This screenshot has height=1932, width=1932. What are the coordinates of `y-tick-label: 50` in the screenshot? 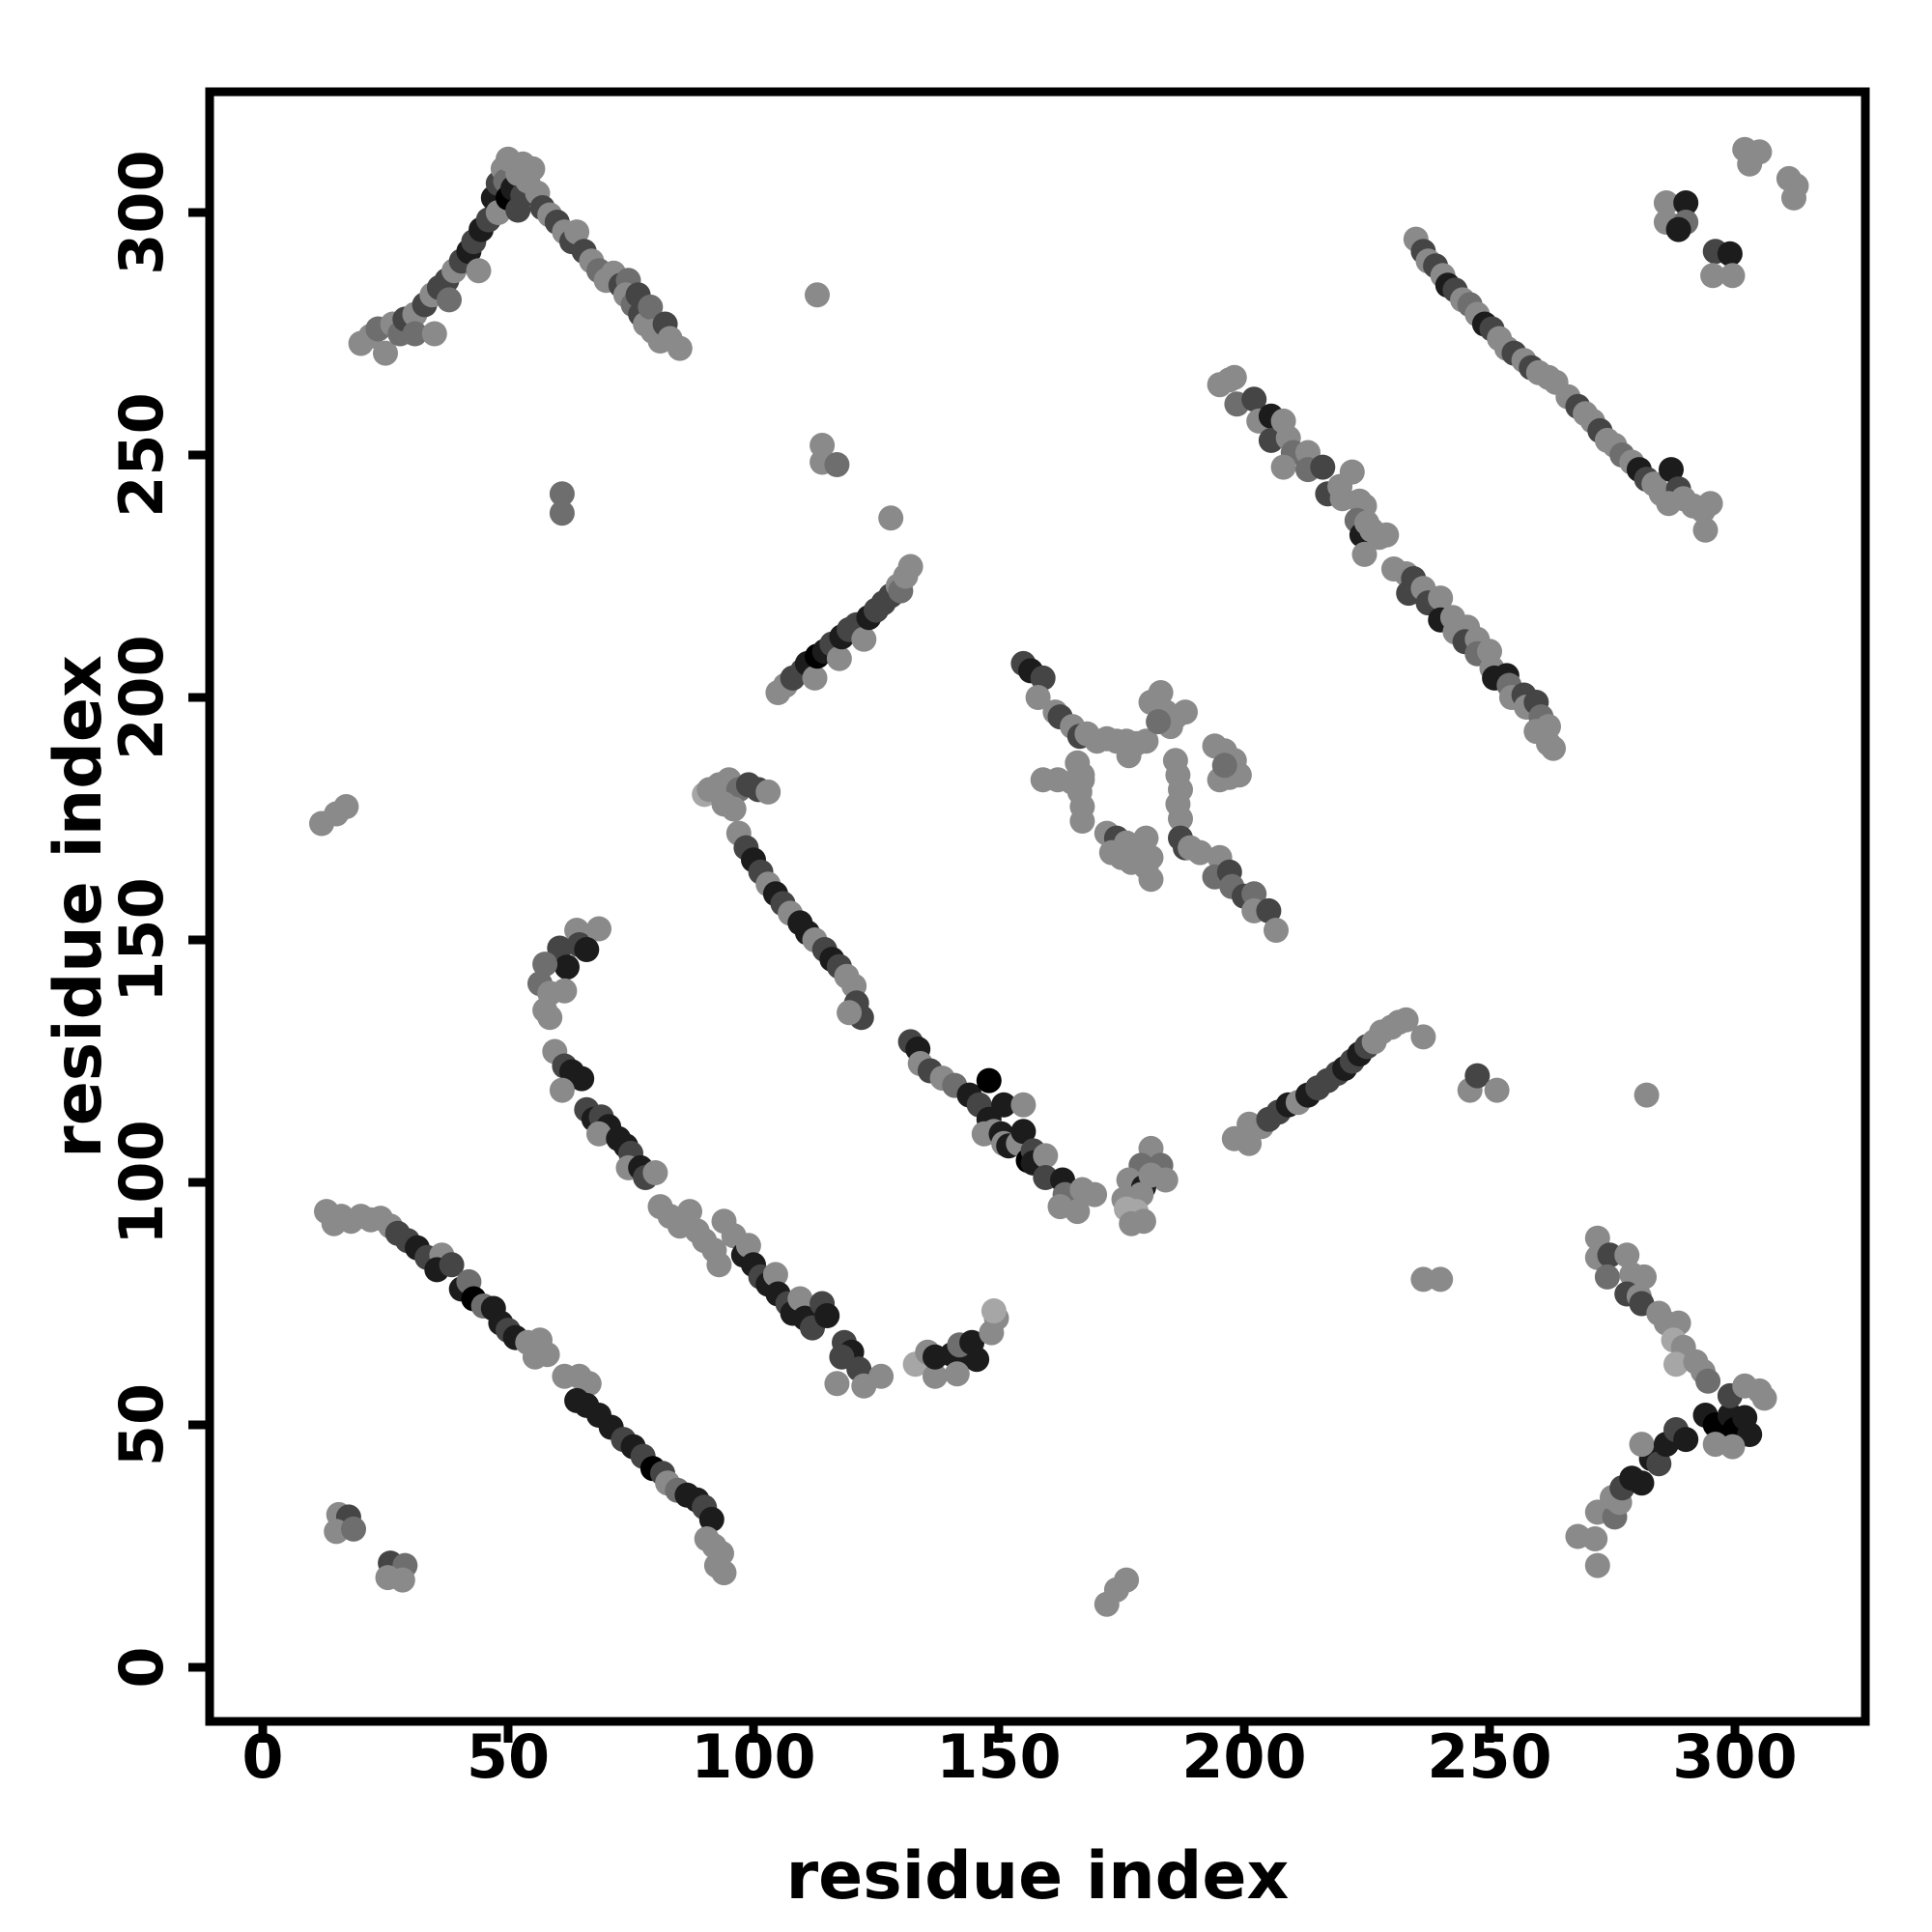 It's located at (141, 1424).